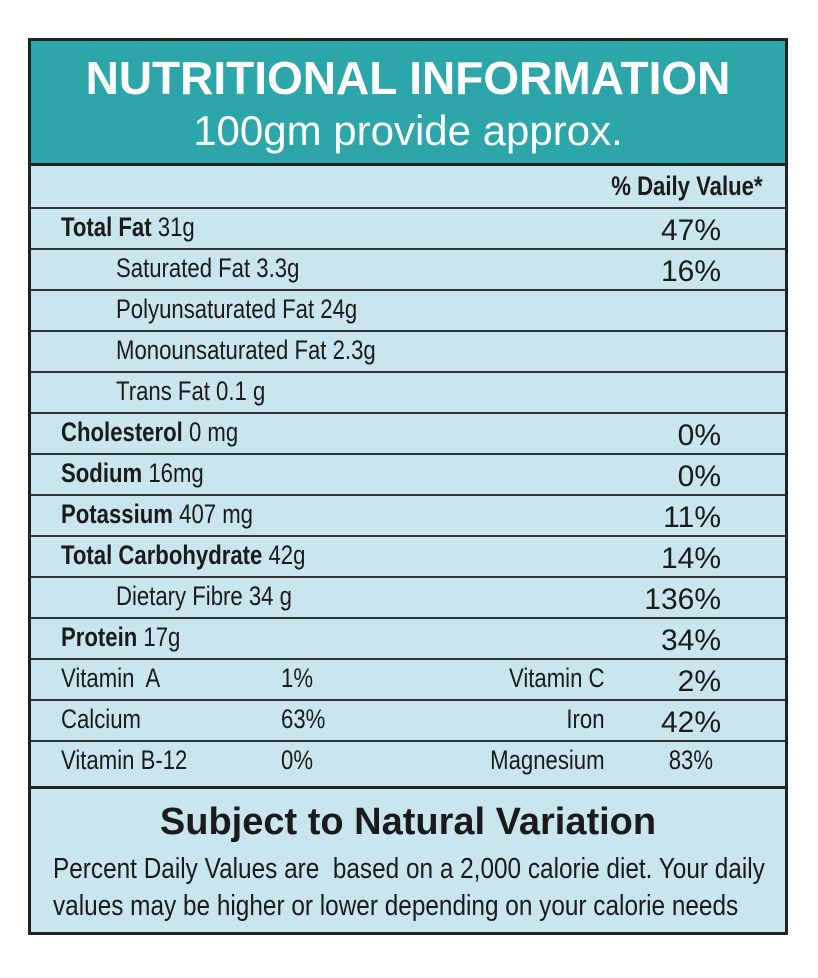 The width and height of the screenshot is (818, 978). What do you see at coordinates (408, 475) in the screenshot?
I see `nutrient-row: Sodium 16mg 0%` at bounding box center [408, 475].